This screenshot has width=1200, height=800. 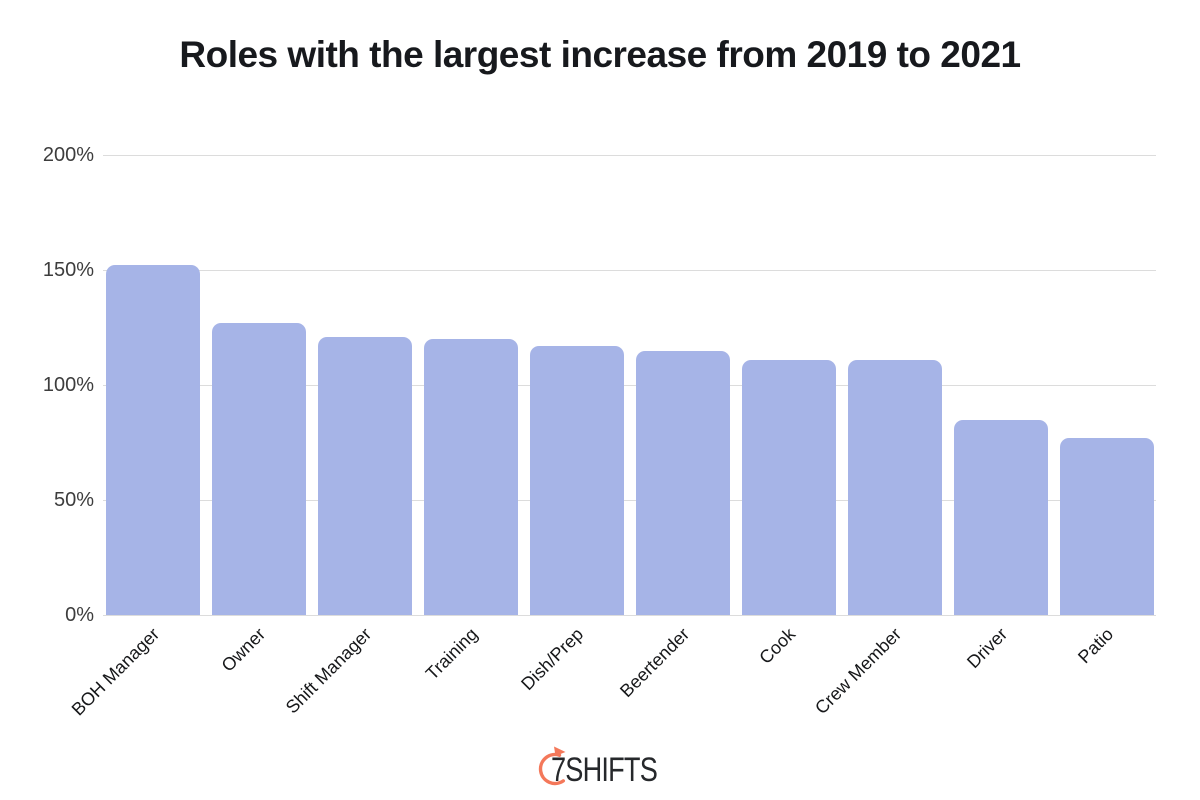 What do you see at coordinates (79, 615) in the screenshot?
I see `y-axis-tick-label: 0%` at bounding box center [79, 615].